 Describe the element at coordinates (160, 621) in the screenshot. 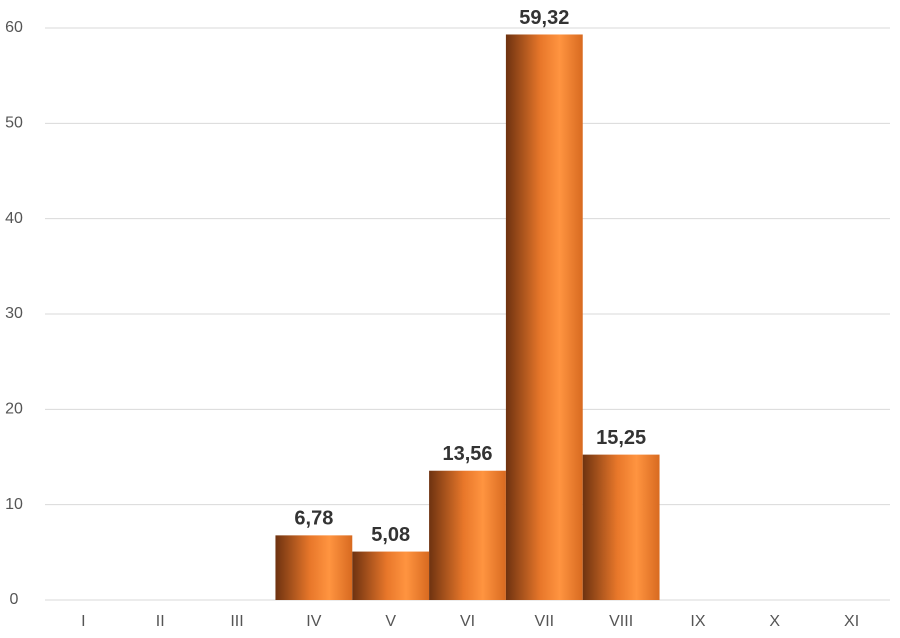

I see `x-tick-label: II` at that location.